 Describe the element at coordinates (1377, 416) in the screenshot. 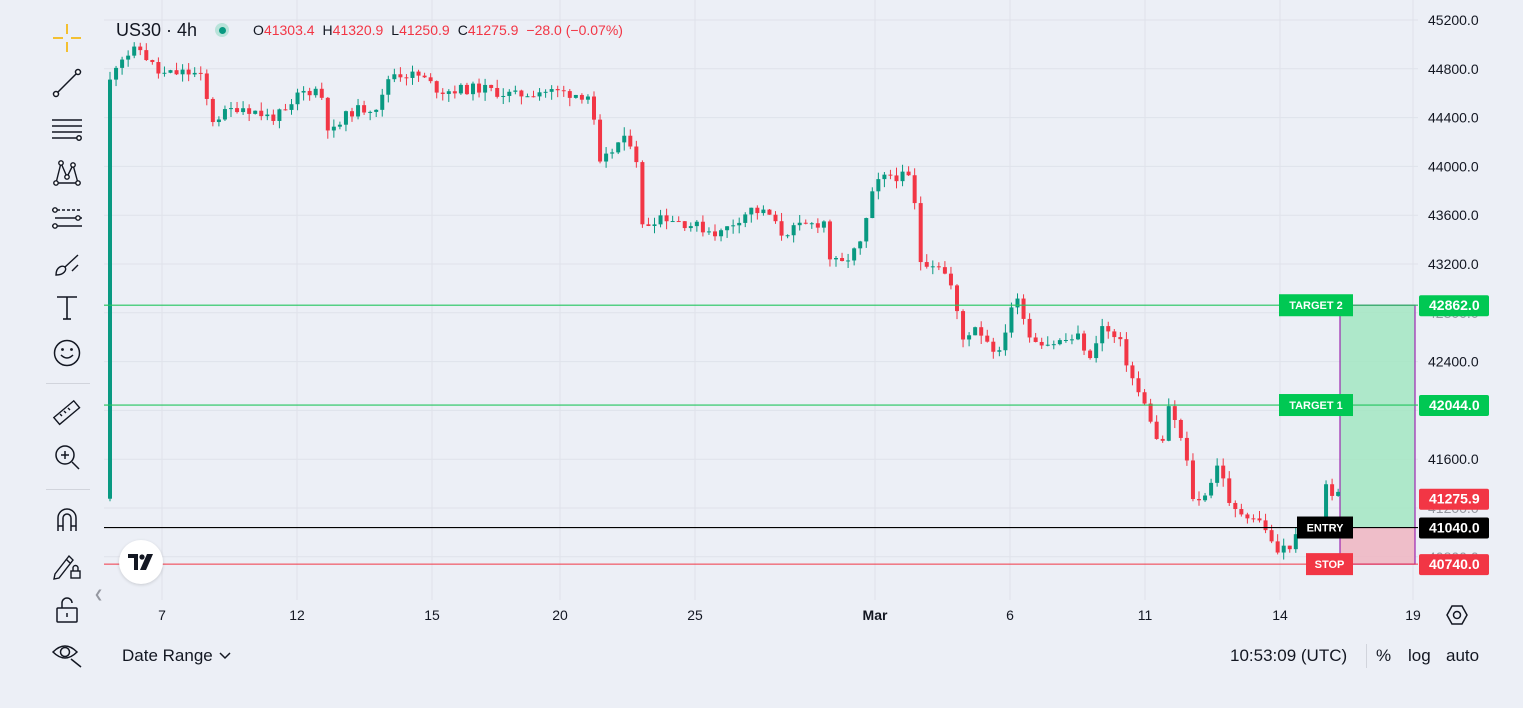

I see `profit-zone` at that location.